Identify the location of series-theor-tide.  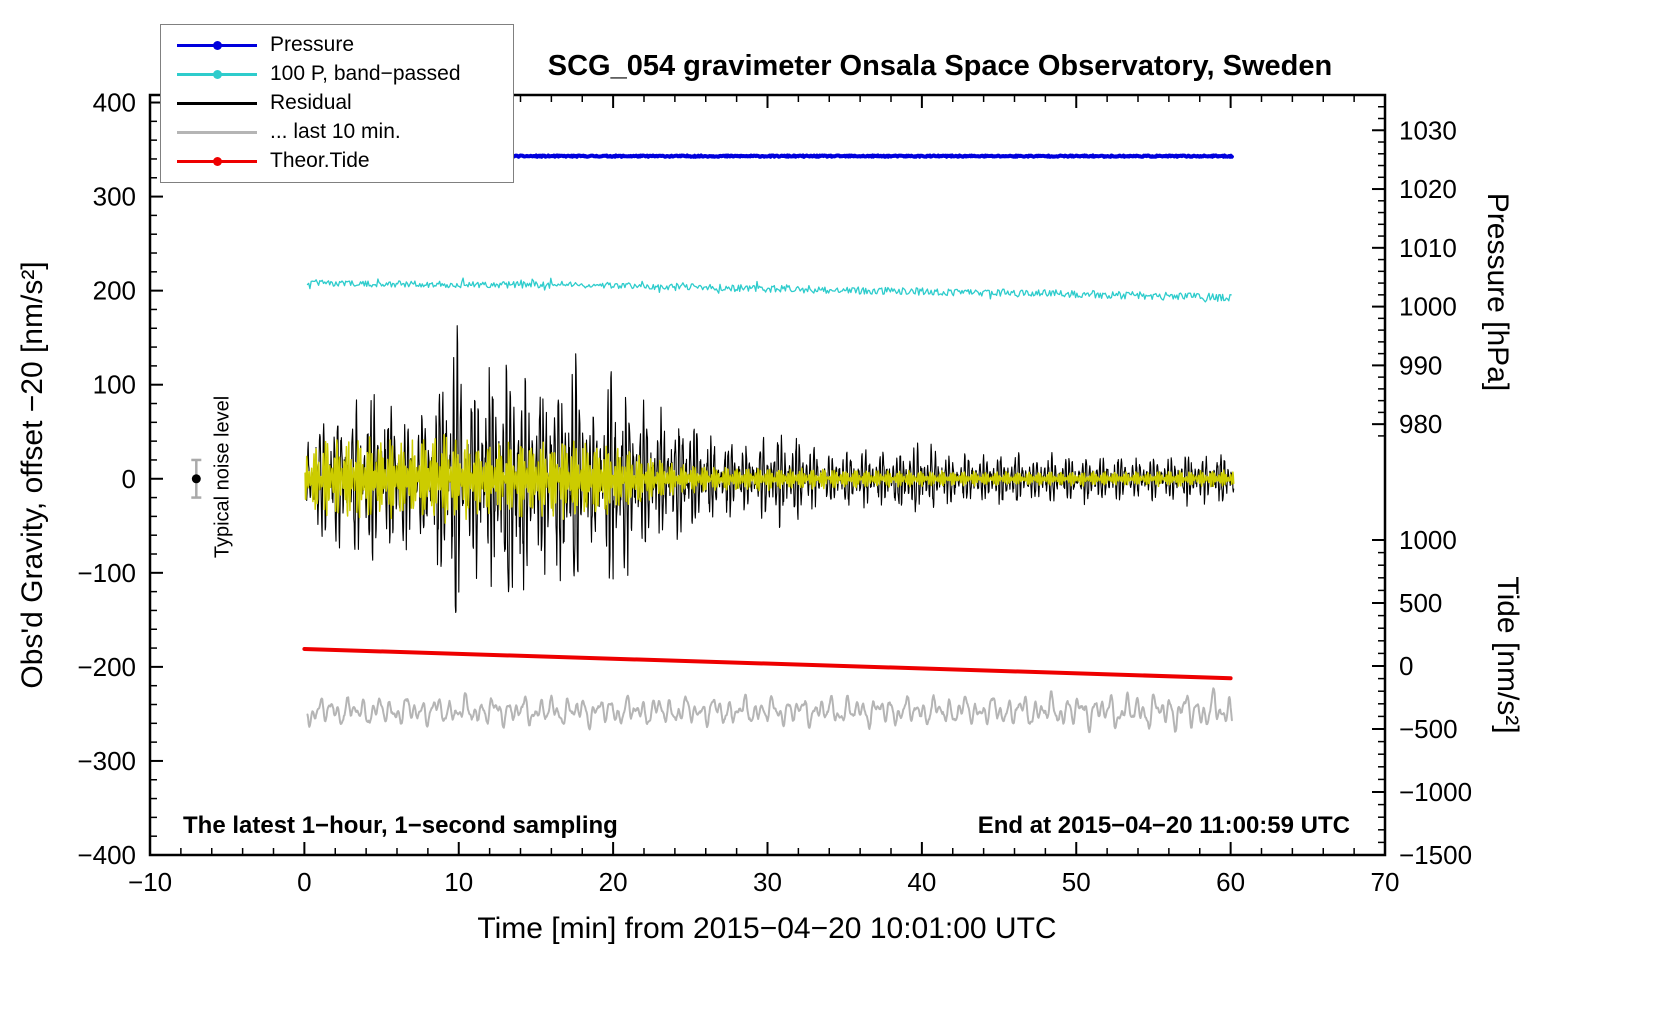
(767, 664).